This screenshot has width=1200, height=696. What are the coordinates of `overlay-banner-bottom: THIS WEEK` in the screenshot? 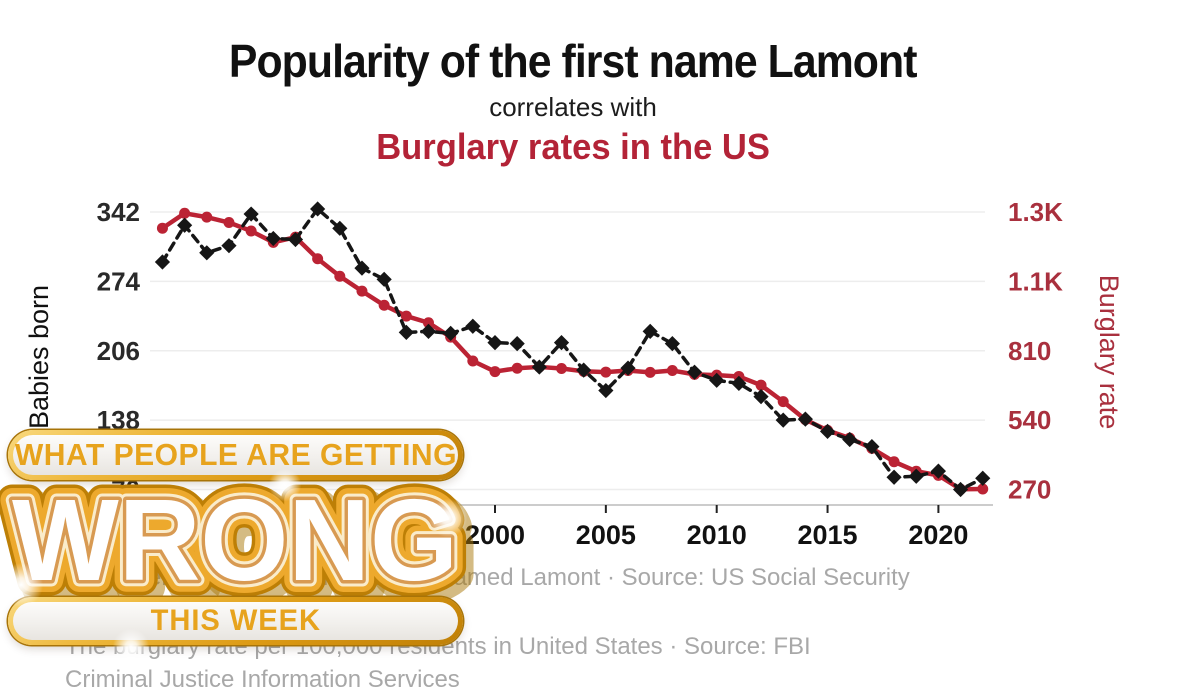 It's located at (235, 621).